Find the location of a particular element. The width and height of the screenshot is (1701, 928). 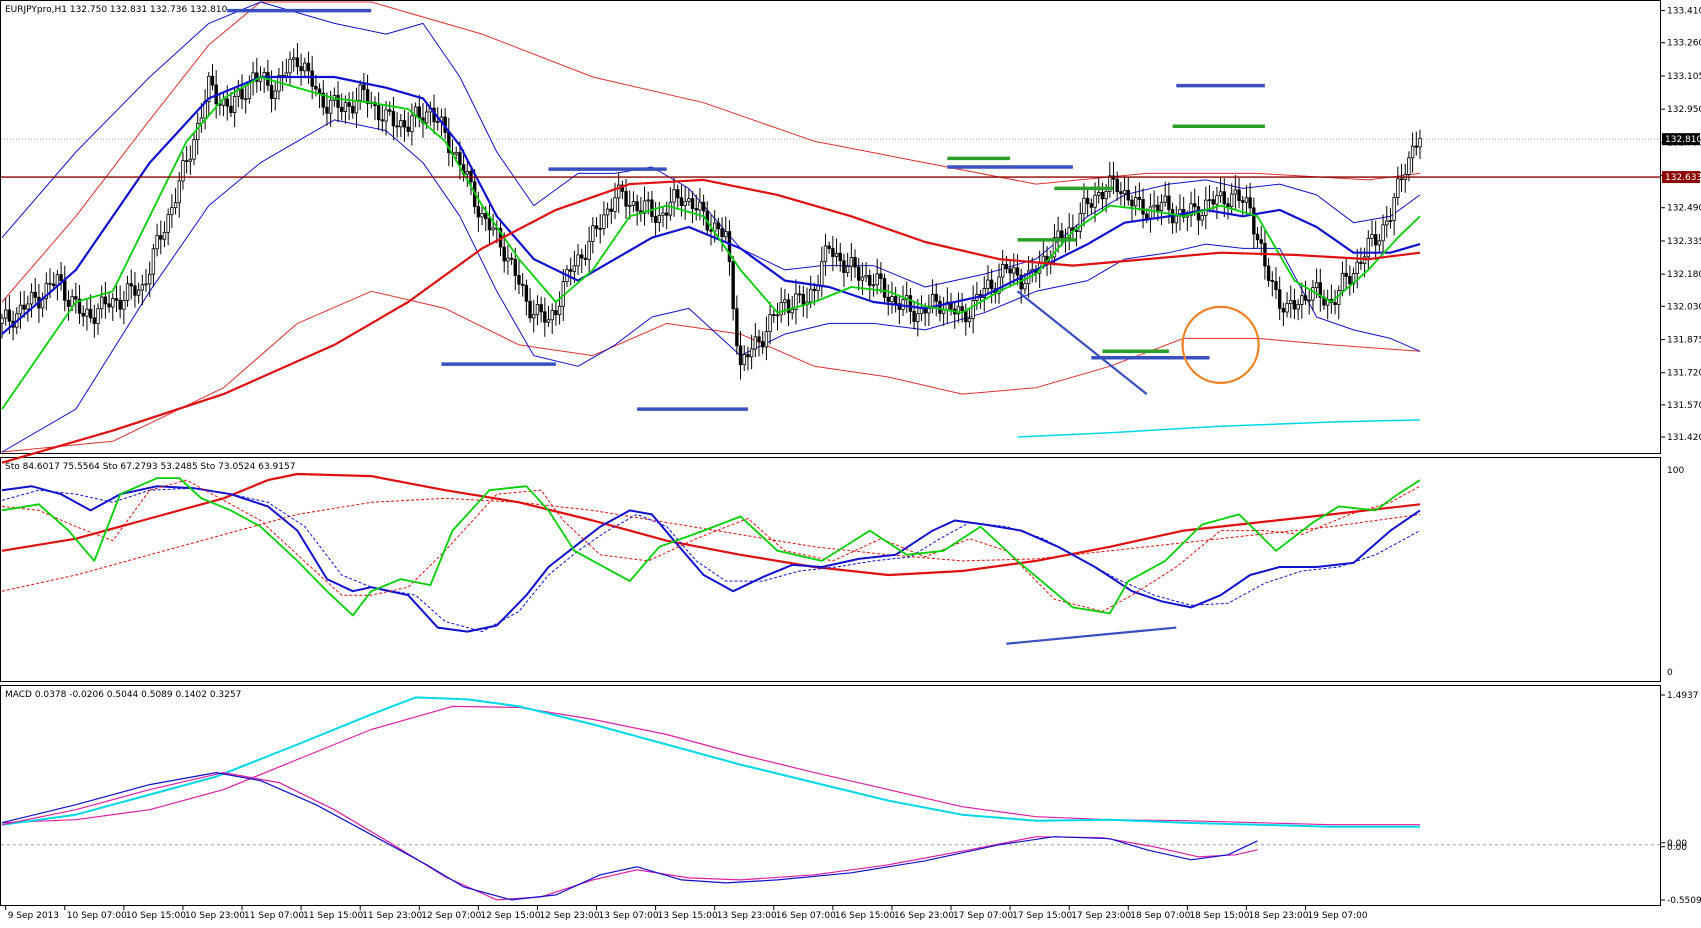

macd-slow-line is located at coordinates (710, 762).